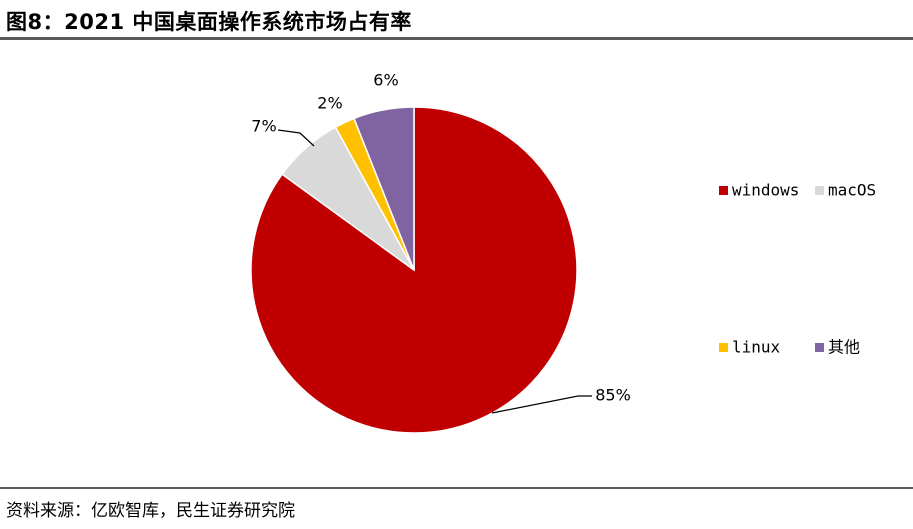  Describe the element at coordinates (844, 347) in the screenshot. I see `legend-label-其他: 其他` at that location.